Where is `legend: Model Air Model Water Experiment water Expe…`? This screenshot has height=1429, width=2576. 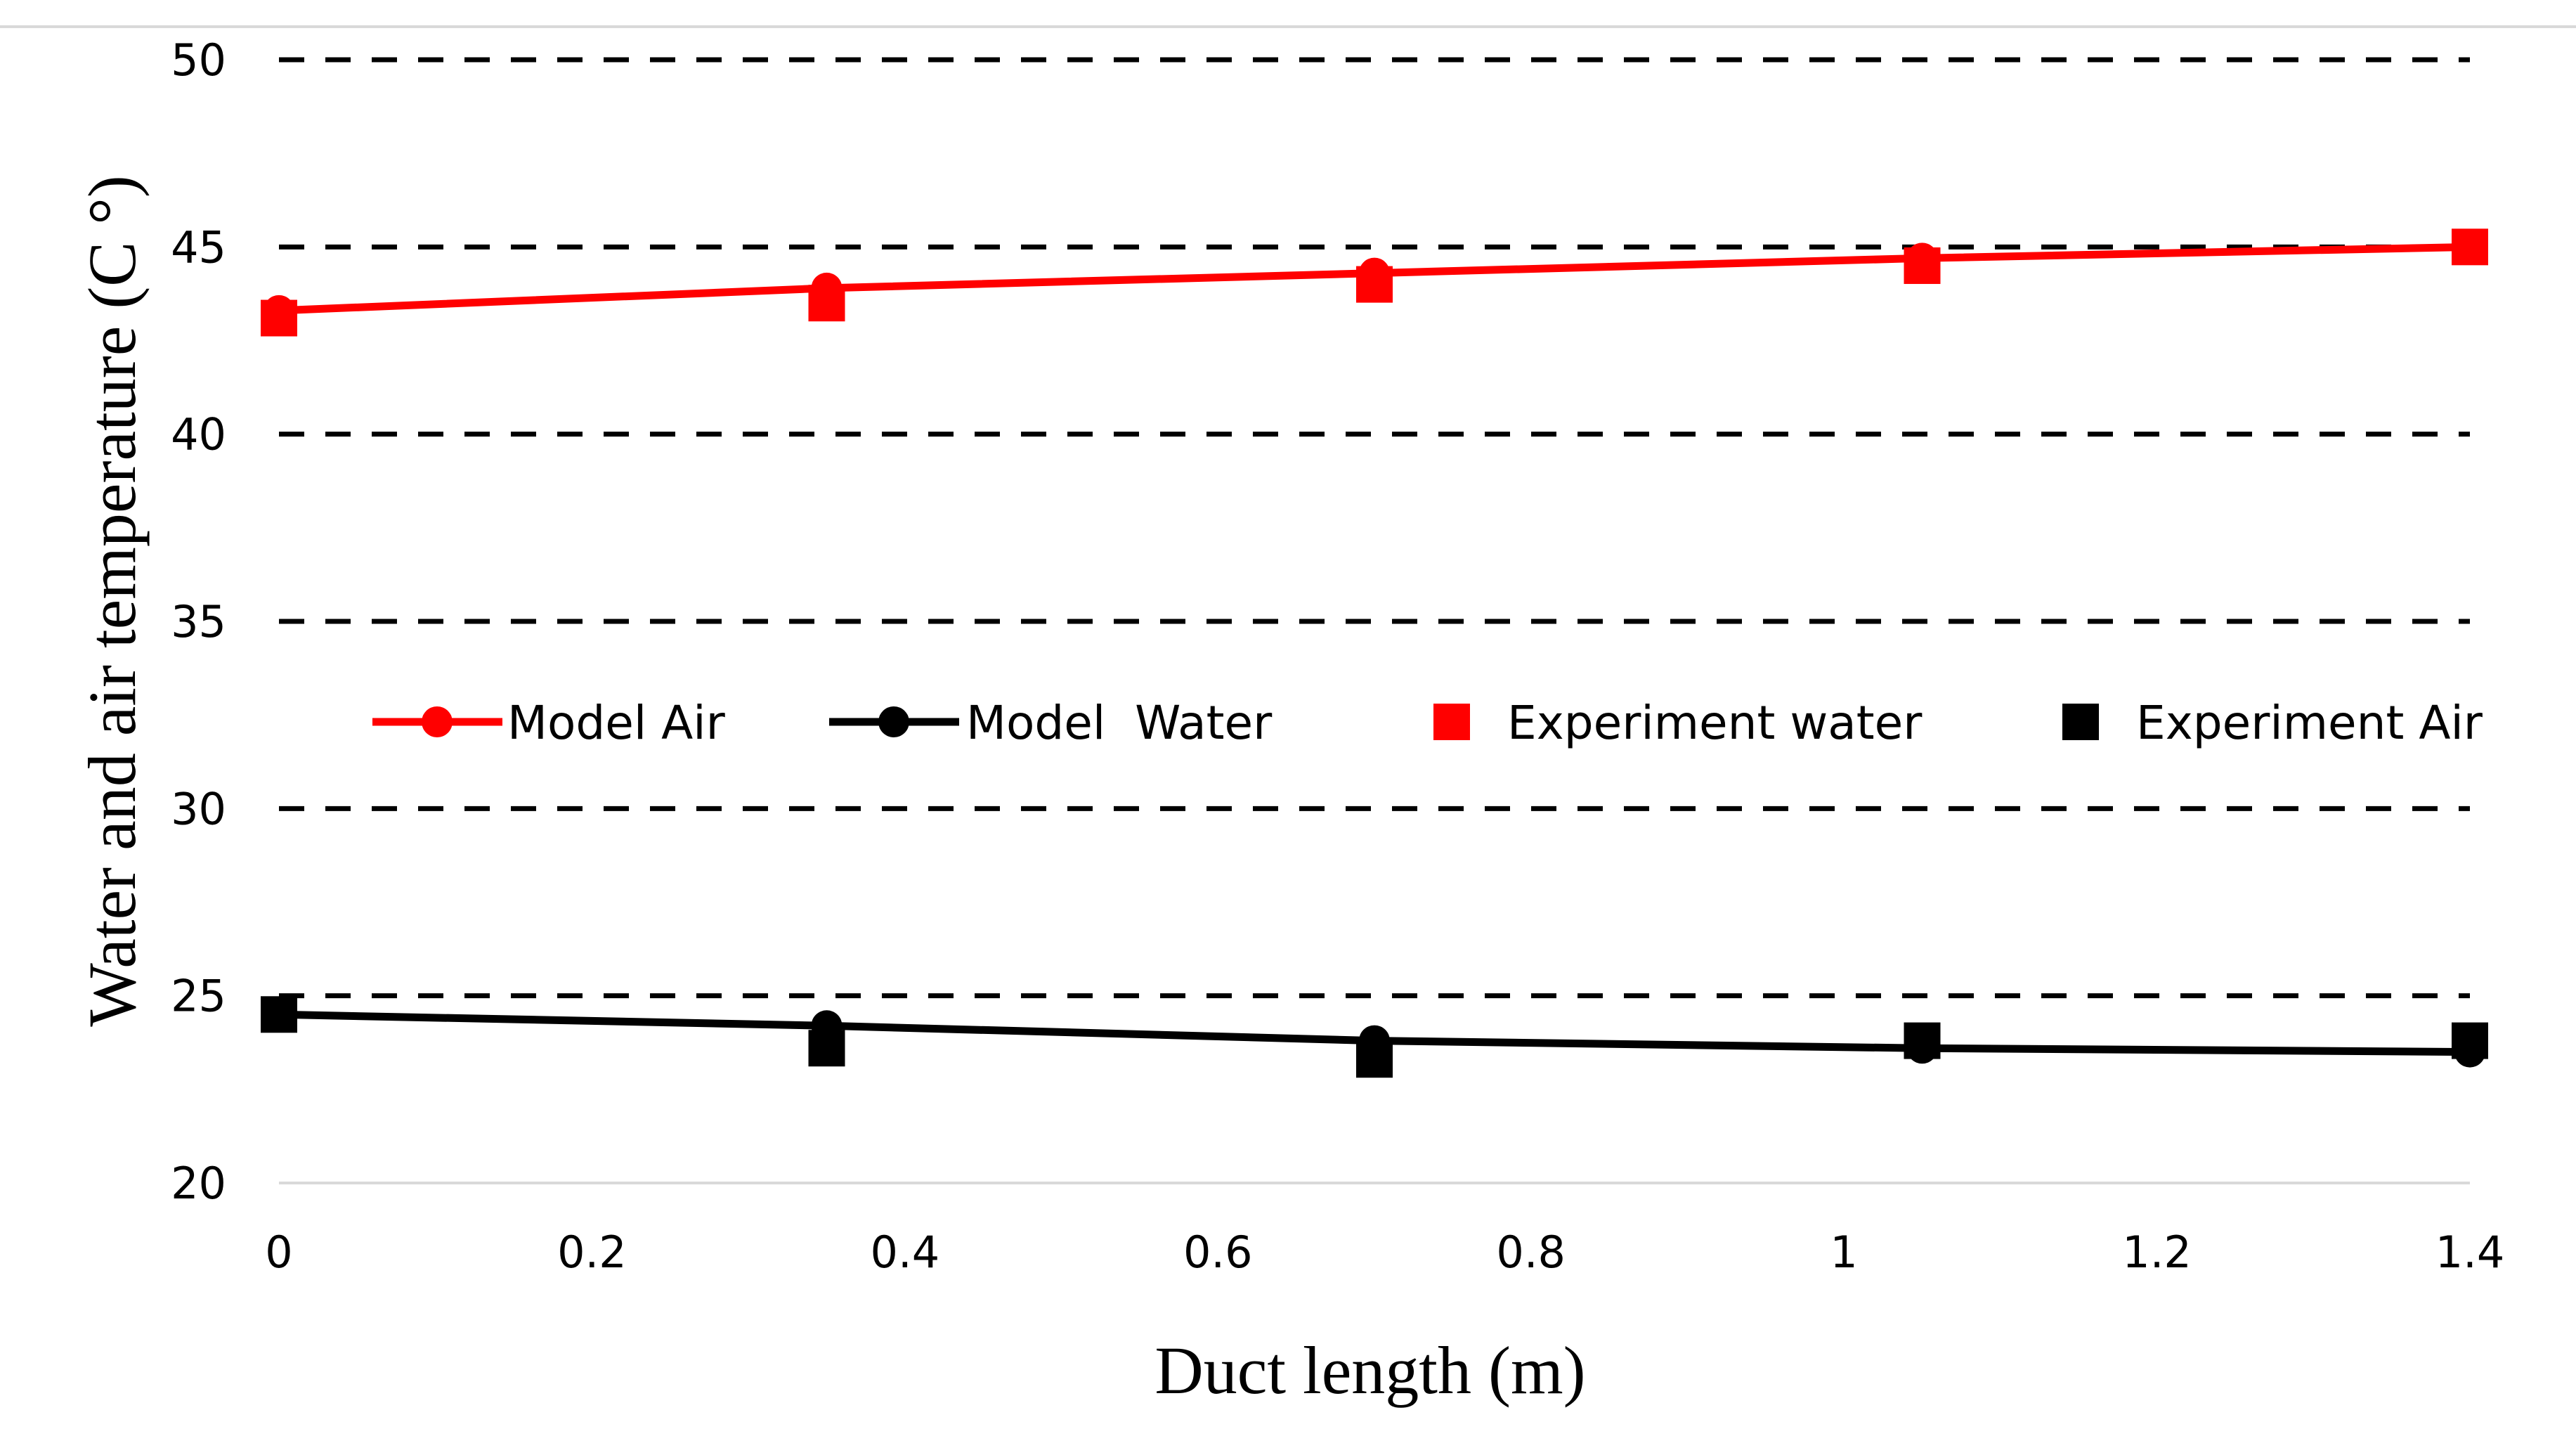 legend: Model Air Model Water Experiment water Expe… is located at coordinates (1427, 723).